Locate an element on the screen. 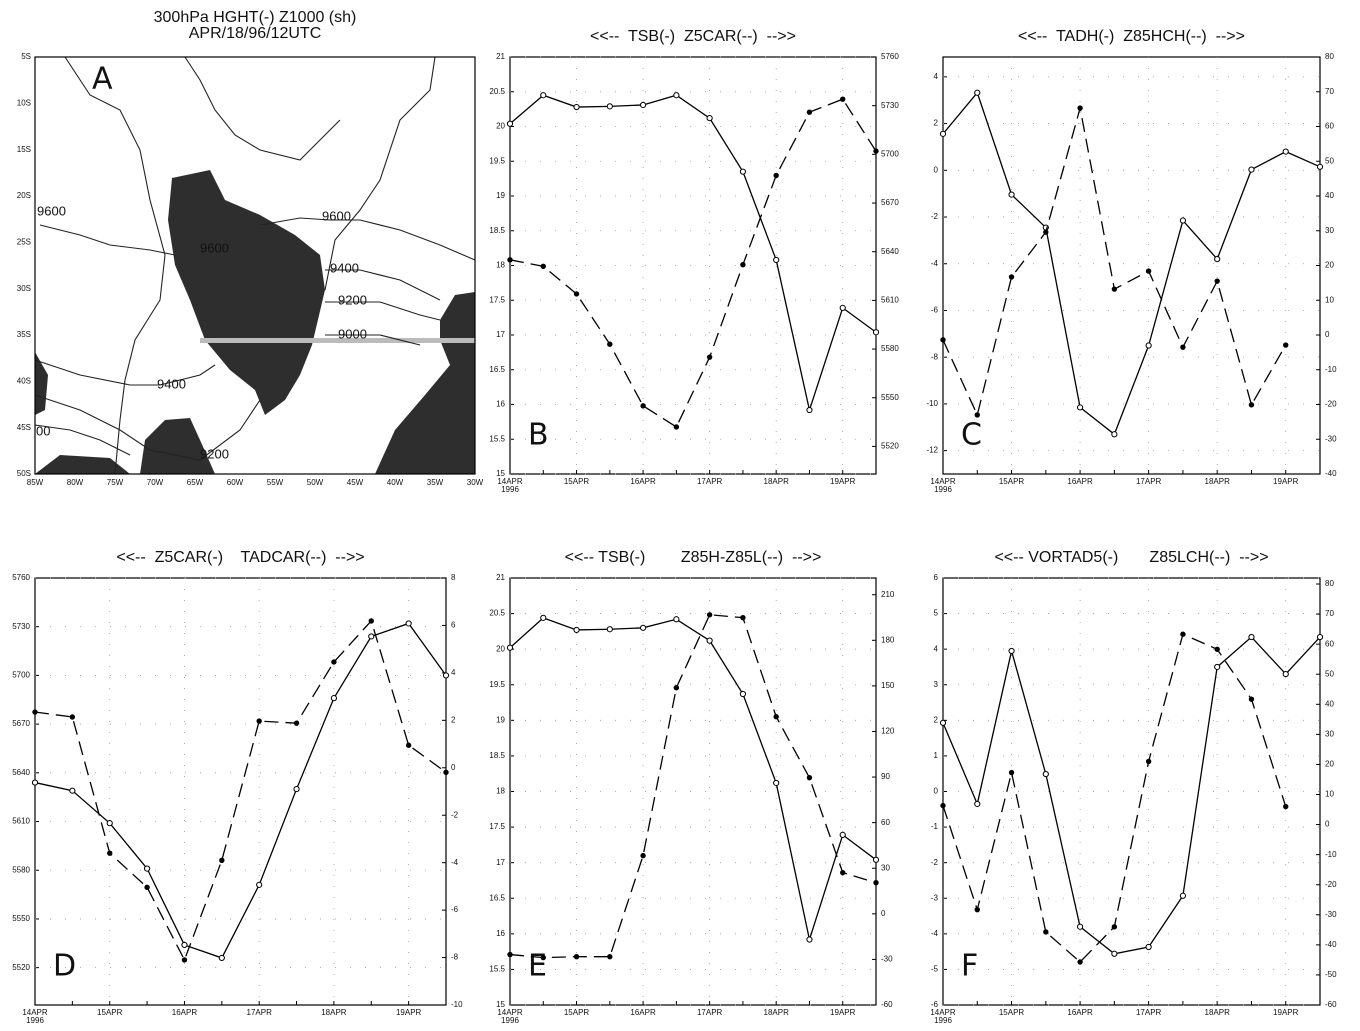  x-tick-label: 17APR is located at coordinates (1149, 1012).